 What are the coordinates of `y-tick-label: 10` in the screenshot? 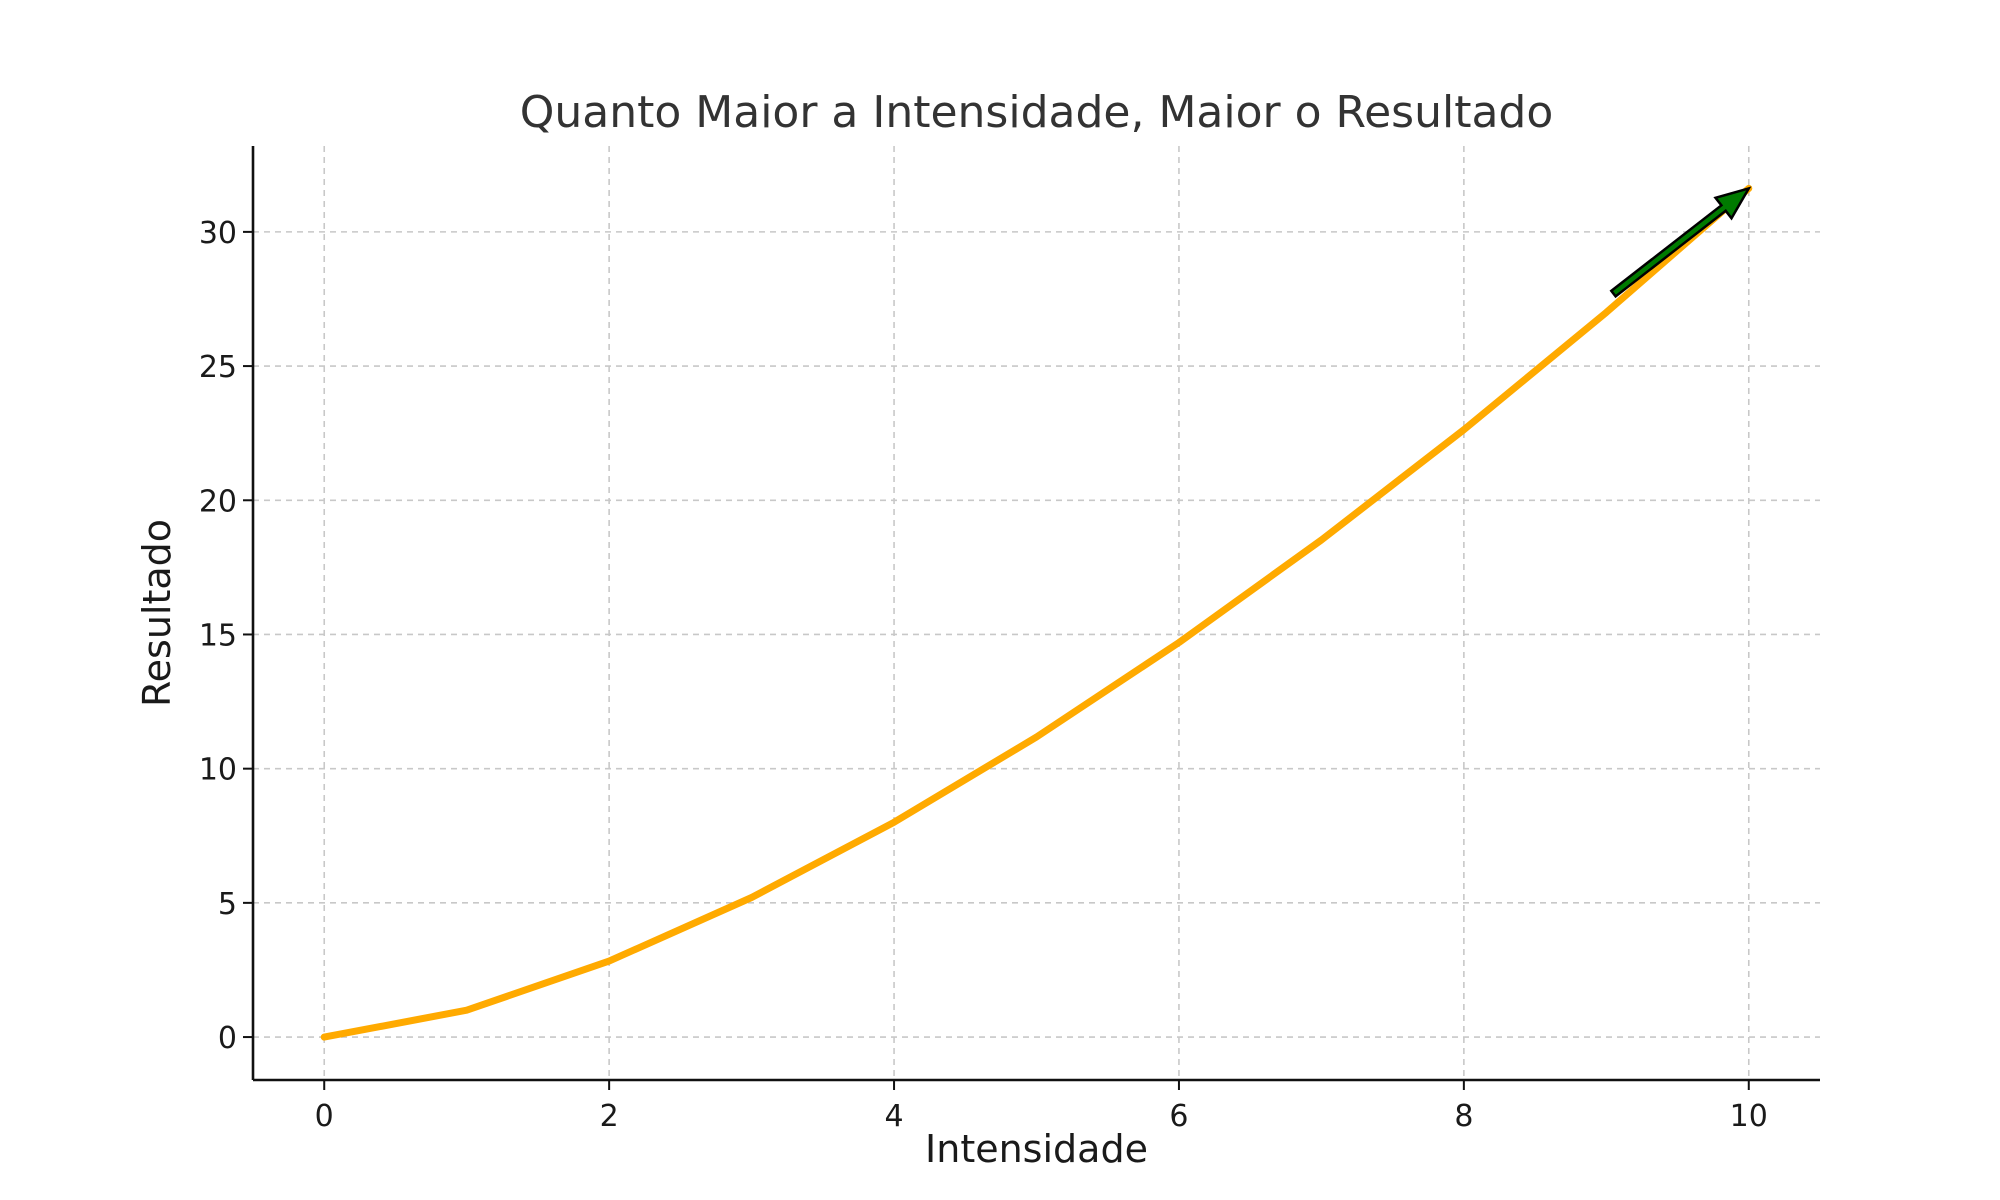 It's located at (218, 770).